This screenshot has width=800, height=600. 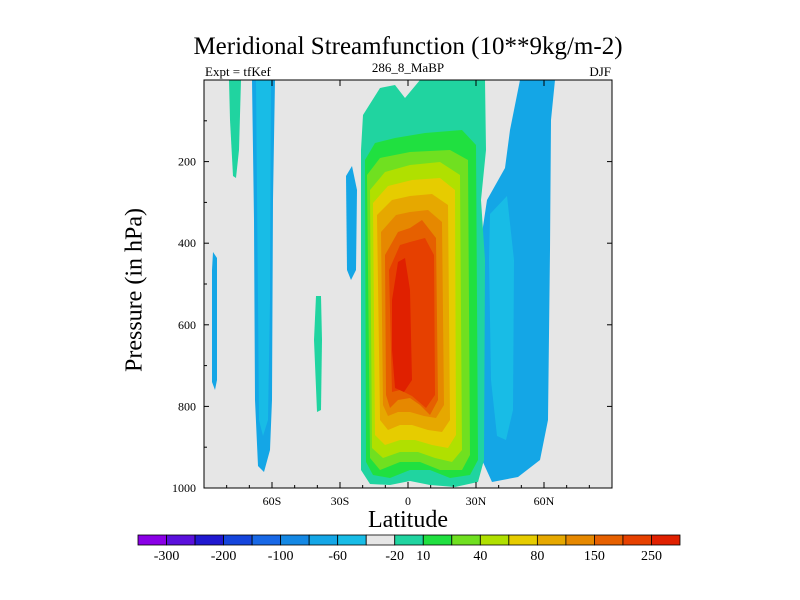 What do you see at coordinates (600, 71) in the screenshot?
I see `season-label: DJF` at bounding box center [600, 71].